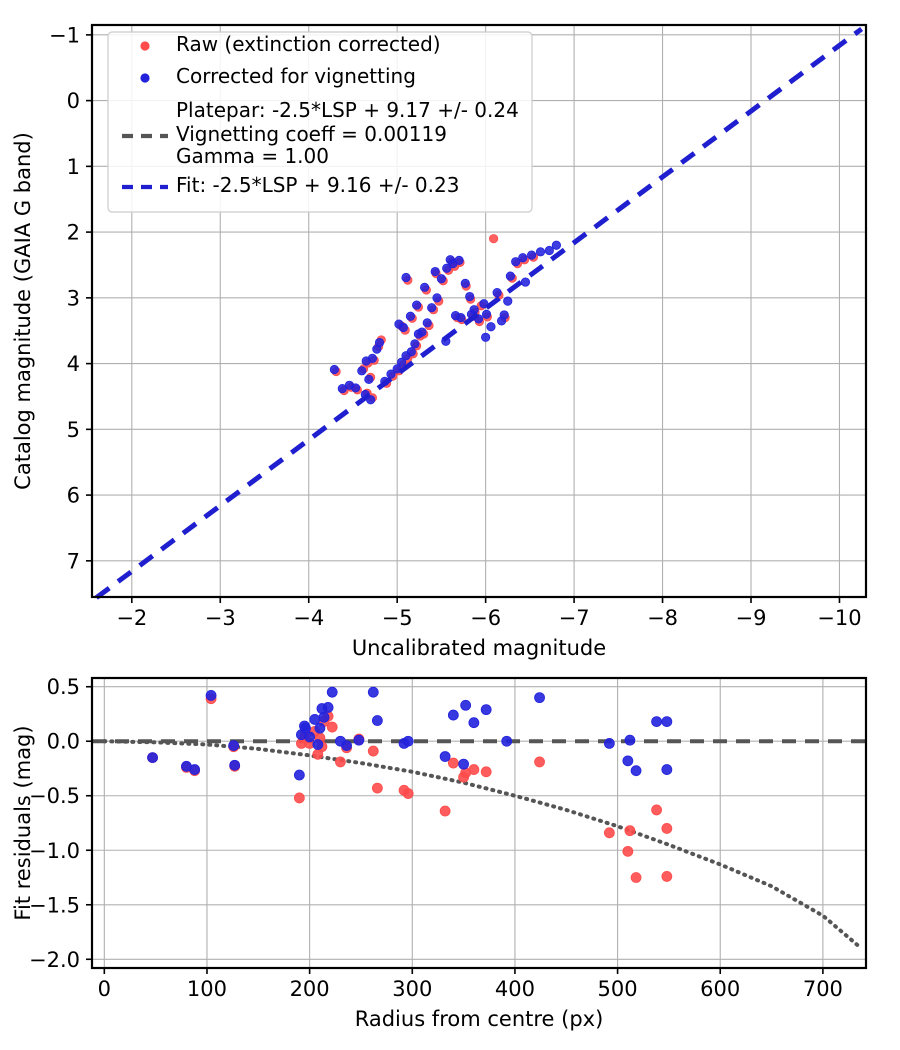  I want to click on x-tick-label: −3, so click(220, 618).